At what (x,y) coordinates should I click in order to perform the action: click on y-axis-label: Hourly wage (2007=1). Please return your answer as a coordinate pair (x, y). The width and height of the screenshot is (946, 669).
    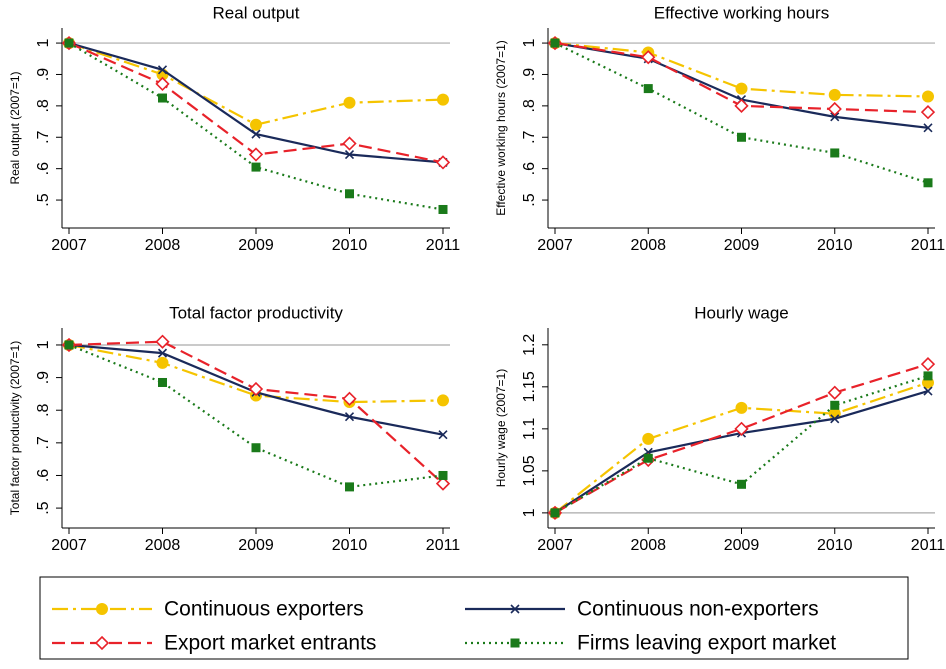
    Looking at the image, I should click on (501, 428).